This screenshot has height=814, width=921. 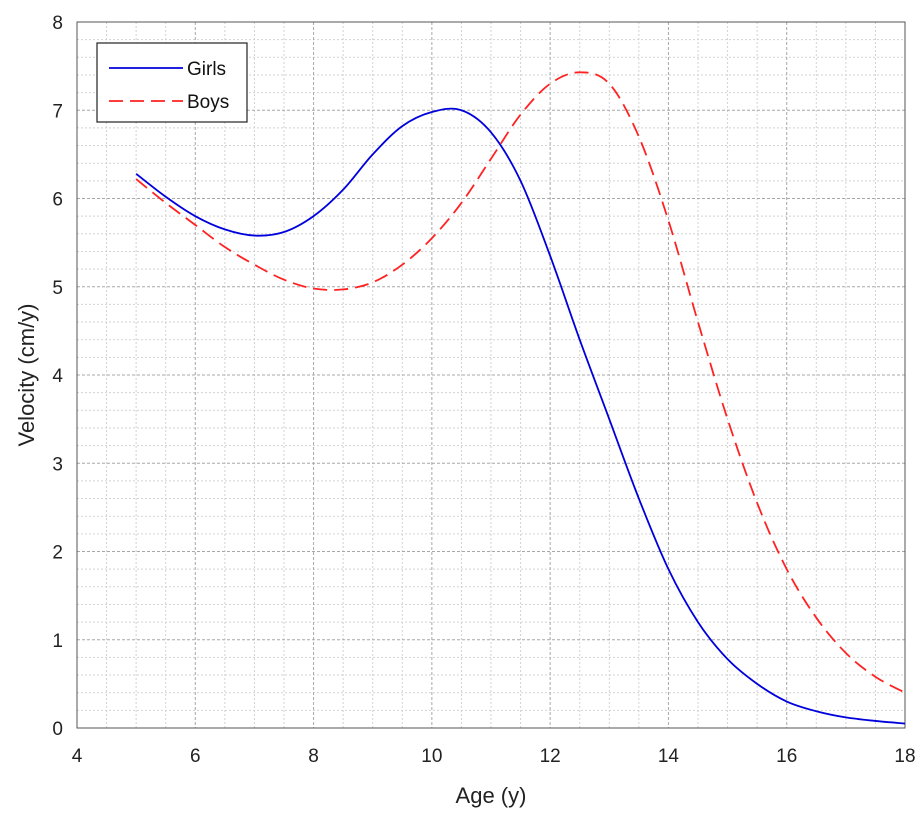 I want to click on y-tick-label: 5, so click(x=57, y=288).